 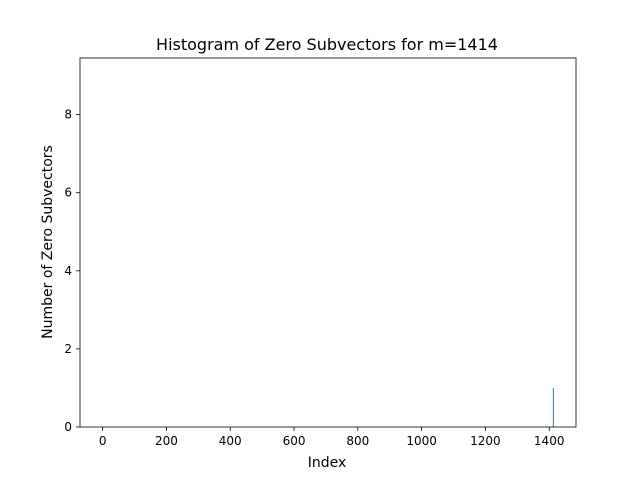 I want to click on x-tick-label: 1400, so click(x=549, y=441).